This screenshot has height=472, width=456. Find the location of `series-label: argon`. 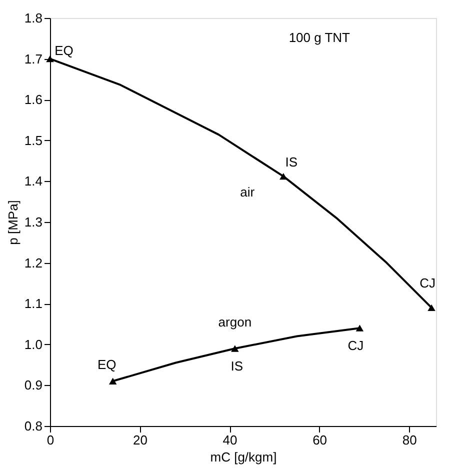

series-label: argon is located at coordinates (235, 322).